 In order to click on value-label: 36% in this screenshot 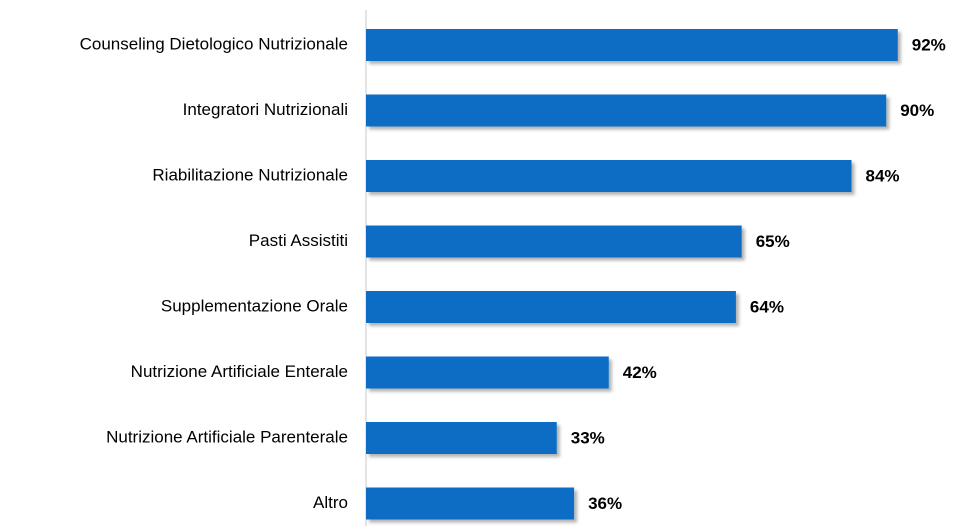, I will do `click(605, 503)`.